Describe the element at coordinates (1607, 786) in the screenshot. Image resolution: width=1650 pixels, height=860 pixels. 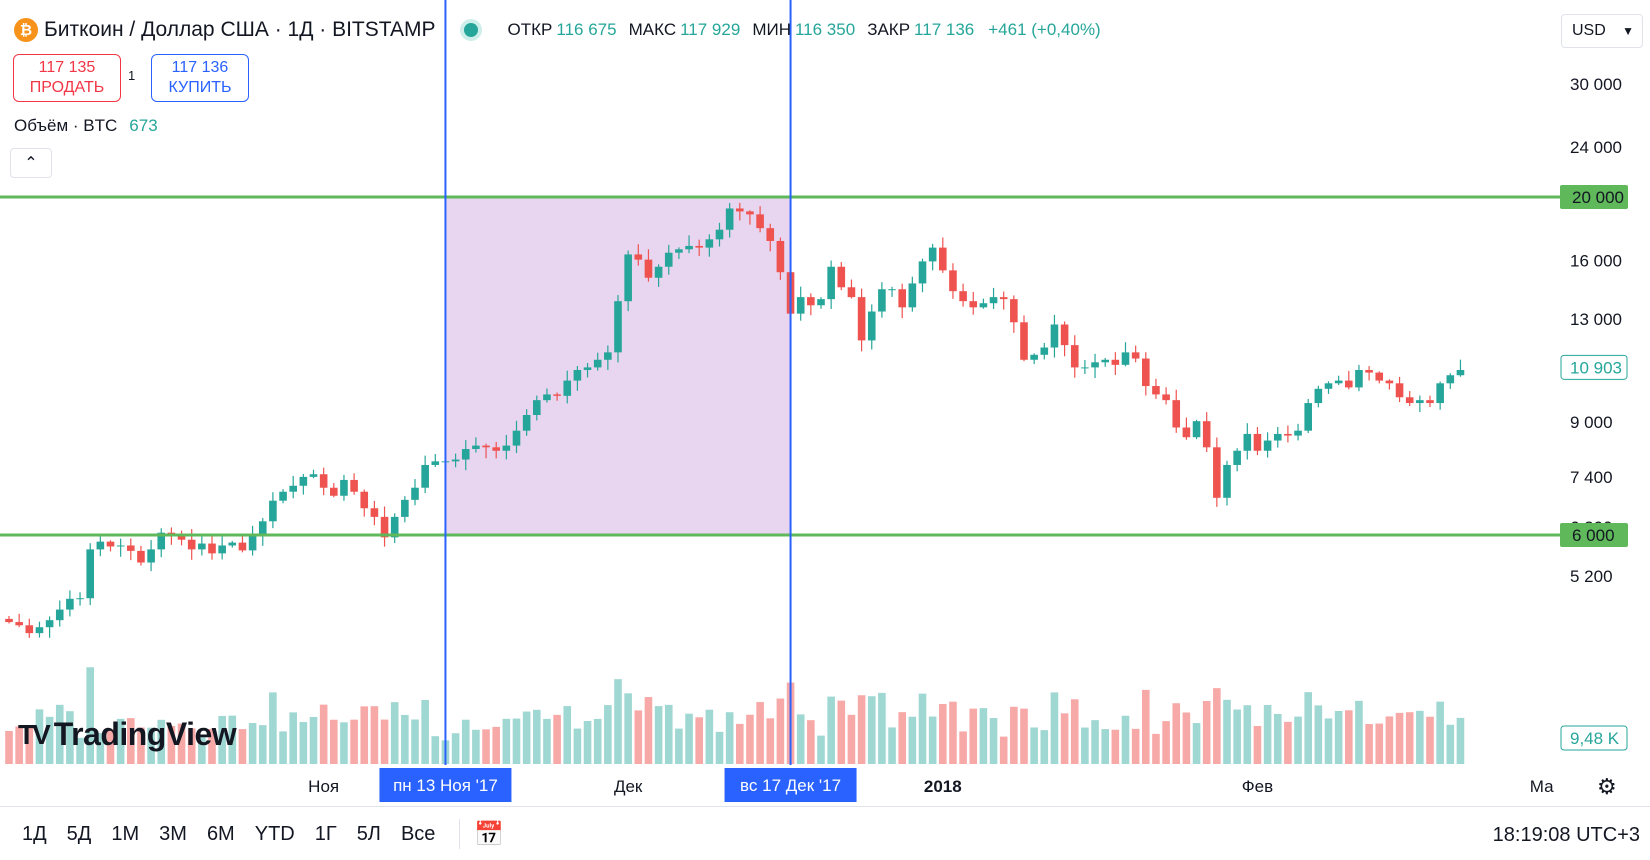
I see `scale-settings-icon: ⚙` at that location.